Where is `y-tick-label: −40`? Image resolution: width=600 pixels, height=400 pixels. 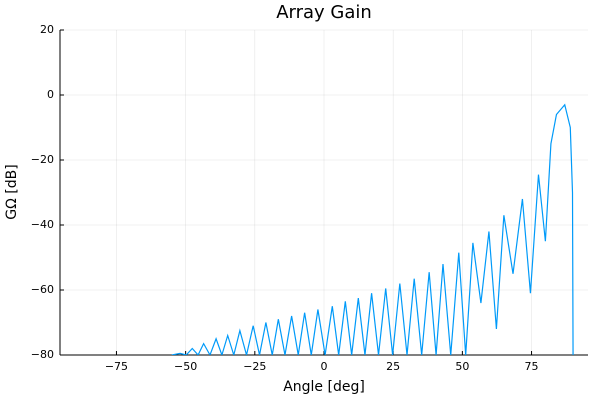 y-tick-label: −40 is located at coordinates (42, 224).